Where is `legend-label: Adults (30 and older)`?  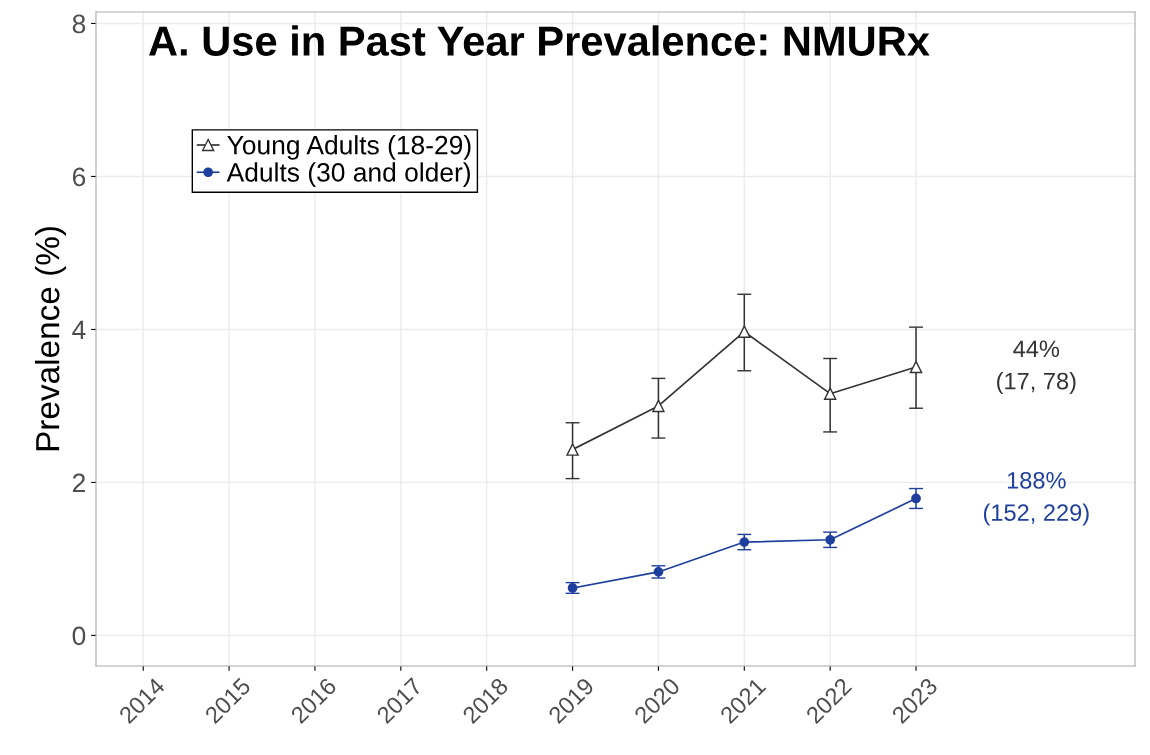 legend-label: Adults (30 and older) is located at coordinates (348, 174).